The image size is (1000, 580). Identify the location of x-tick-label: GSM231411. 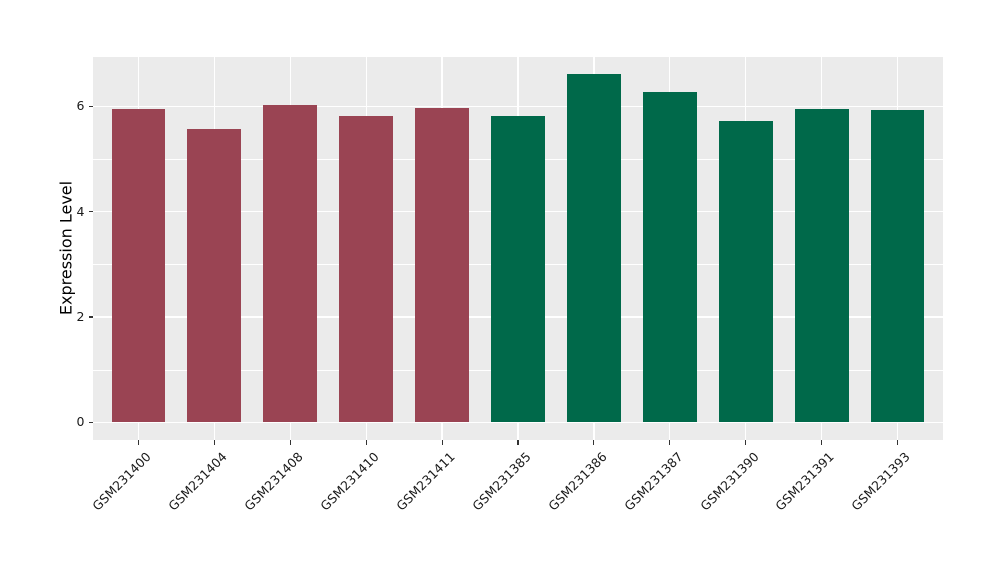
(425, 481).